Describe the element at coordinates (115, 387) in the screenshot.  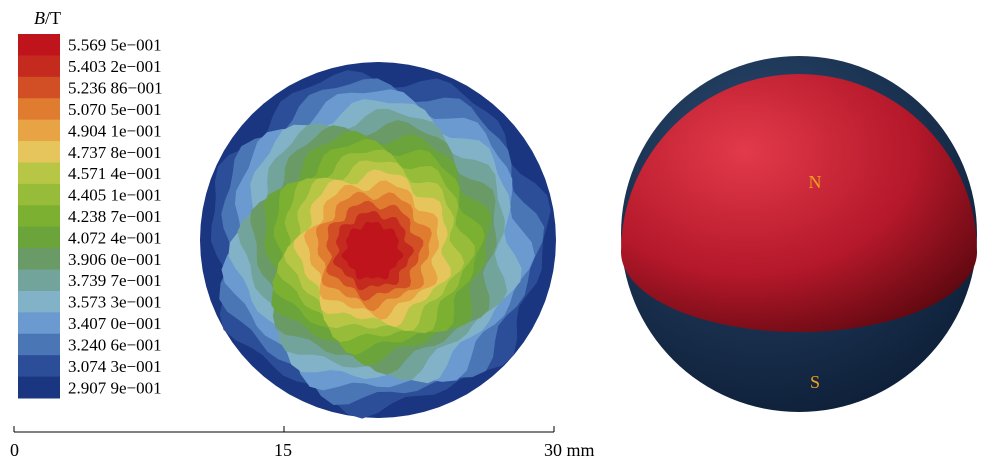
I see `legend-label: 2.907 9e−001` at that location.